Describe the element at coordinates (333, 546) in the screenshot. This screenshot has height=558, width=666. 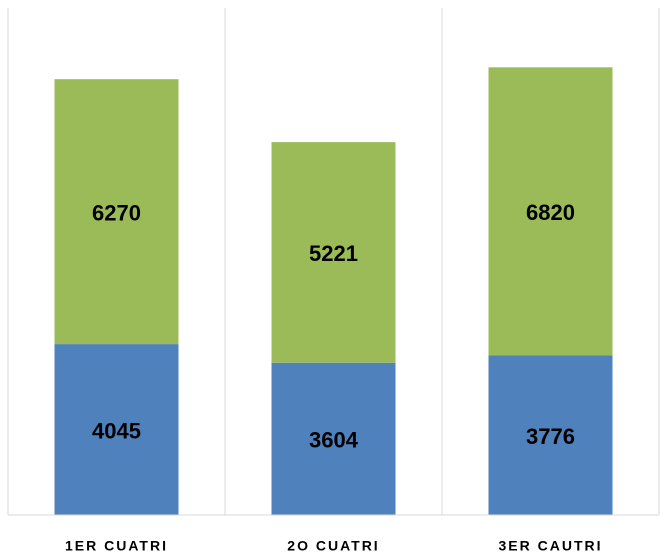
I see `x-tick-label: 2O CUATRI` at that location.